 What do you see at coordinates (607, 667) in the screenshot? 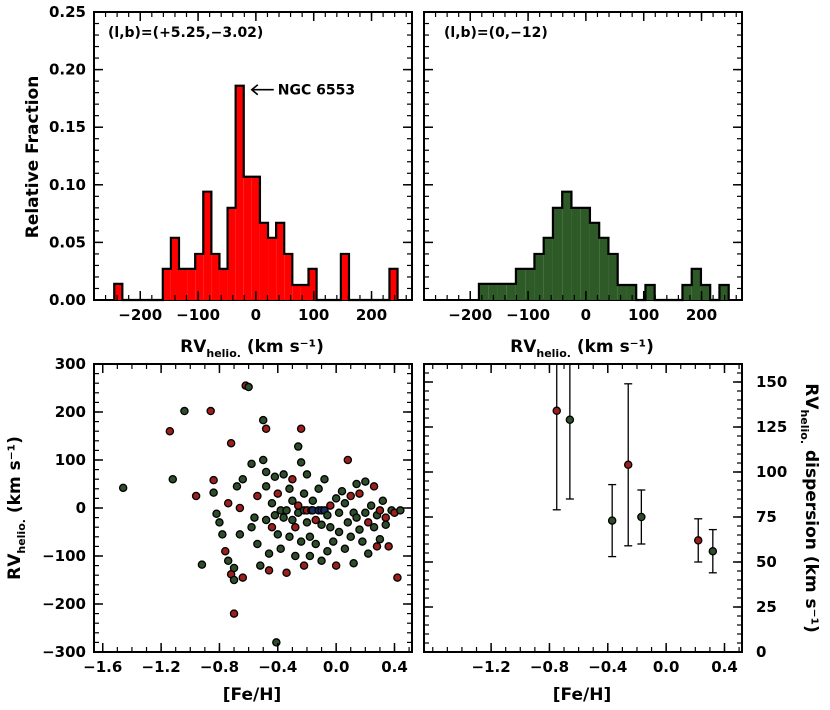
I see `x-tick-label: −0.4` at bounding box center [607, 667].